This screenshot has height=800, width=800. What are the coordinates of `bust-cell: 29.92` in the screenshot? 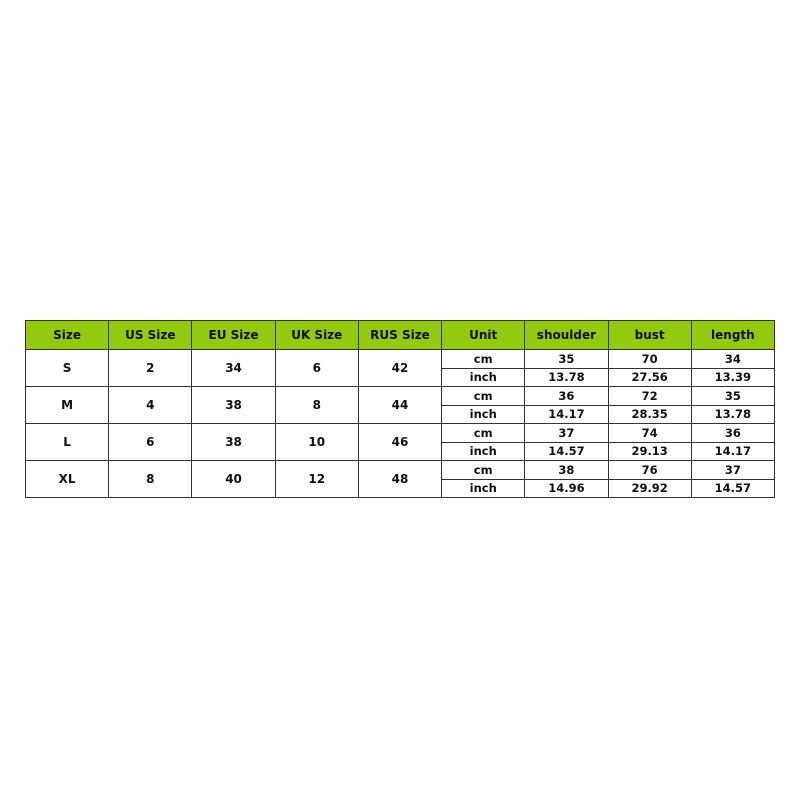 It's located at (649, 488).